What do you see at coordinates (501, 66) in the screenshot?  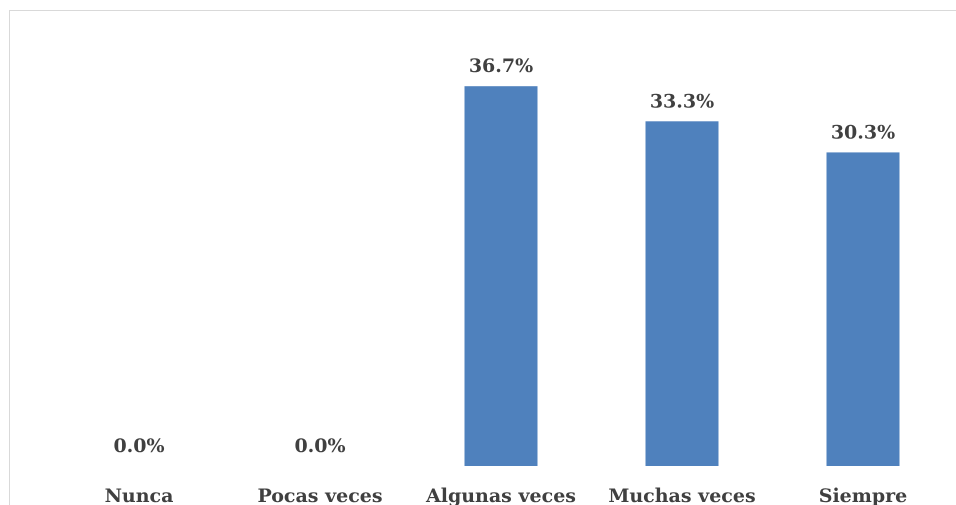 I see `data-label-algunas-veces: 36.7%` at bounding box center [501, 66].